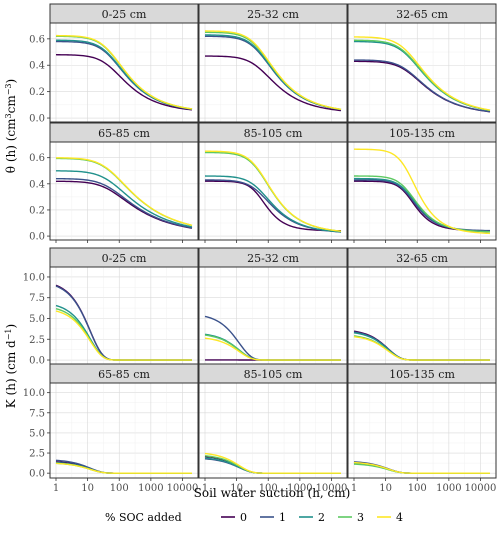  I want to click on legend-title: % SOC added, so click(143, 517).